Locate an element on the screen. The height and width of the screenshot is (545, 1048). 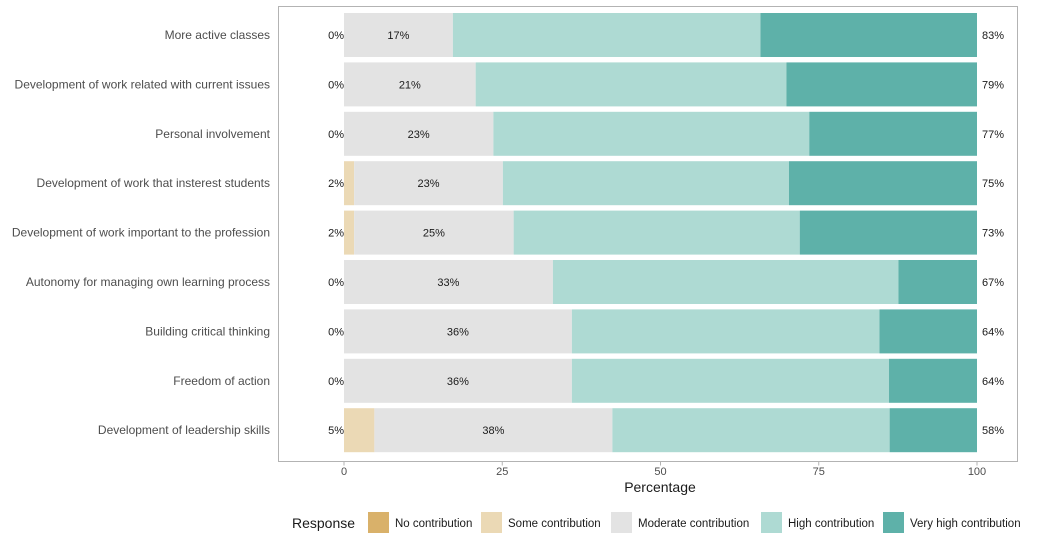
center-percent-label: 33% is located at coordinates (448, 283).